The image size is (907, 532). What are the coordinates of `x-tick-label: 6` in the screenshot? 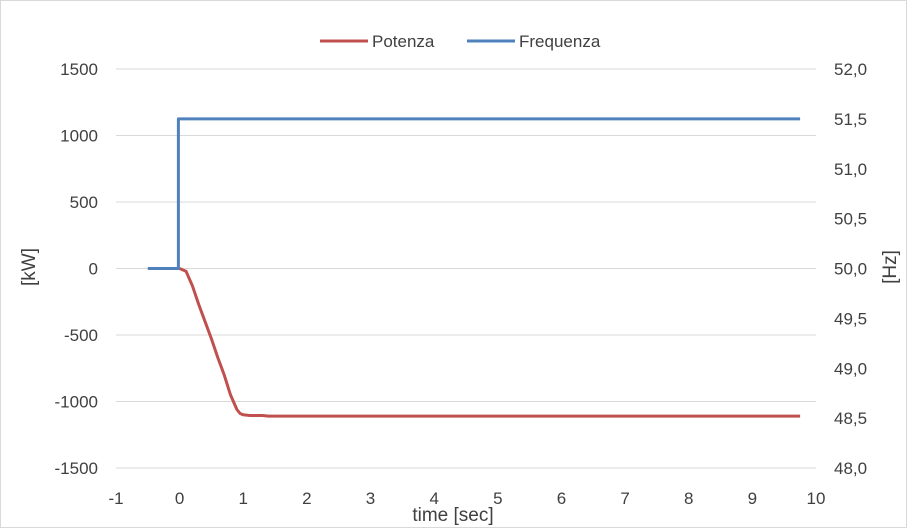 It's located at (561, 498).